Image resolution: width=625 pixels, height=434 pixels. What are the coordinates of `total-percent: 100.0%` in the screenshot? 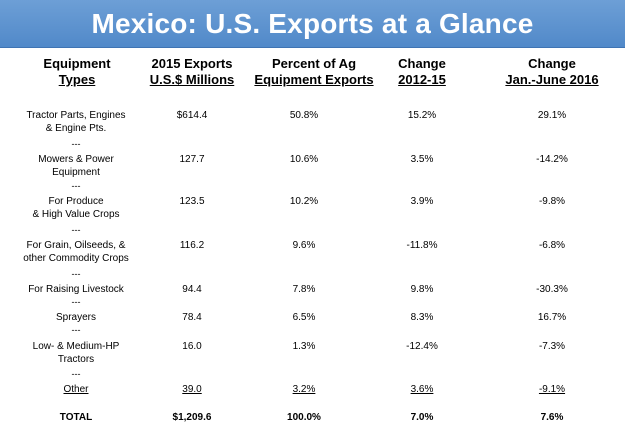 It's located at (304, 417).